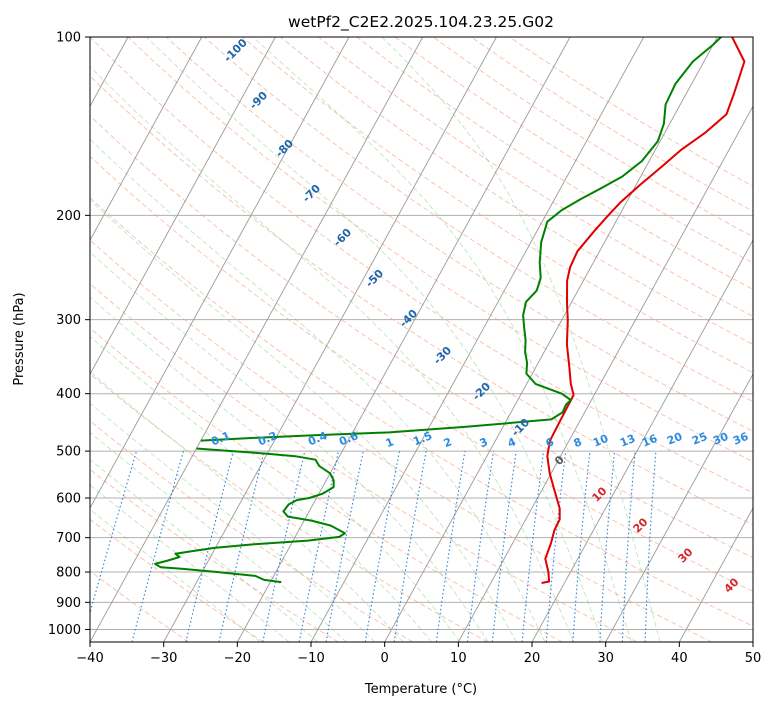 The width and height of the screenshot is (775, 708). What do you see at coordinates (720, 439) in the screenshot?
I see `mixing-ratio-label: 30` at bounding box center [720, 439].